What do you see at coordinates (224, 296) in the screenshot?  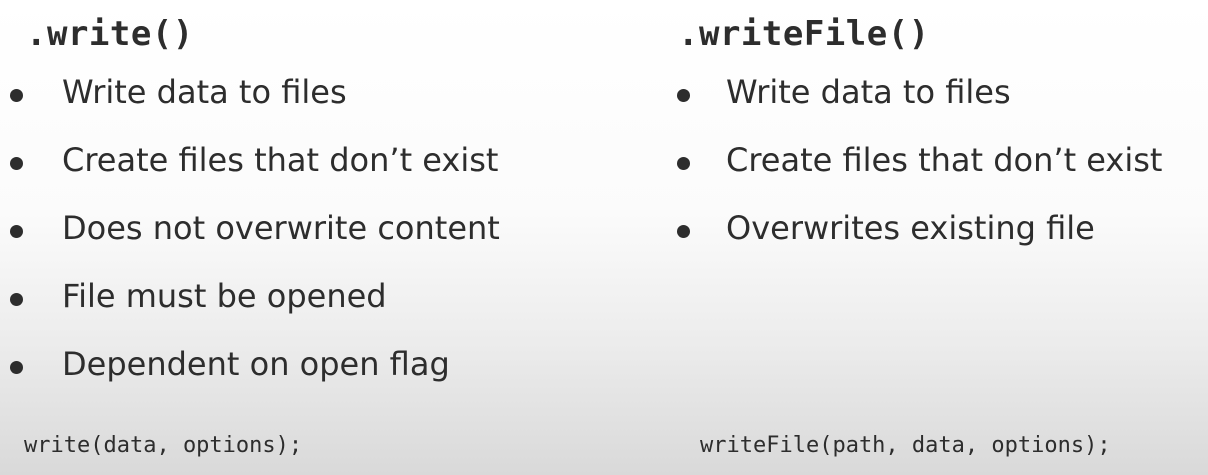 I see `write-bullet-text: File must be opened` at bounding box center [224, 296].